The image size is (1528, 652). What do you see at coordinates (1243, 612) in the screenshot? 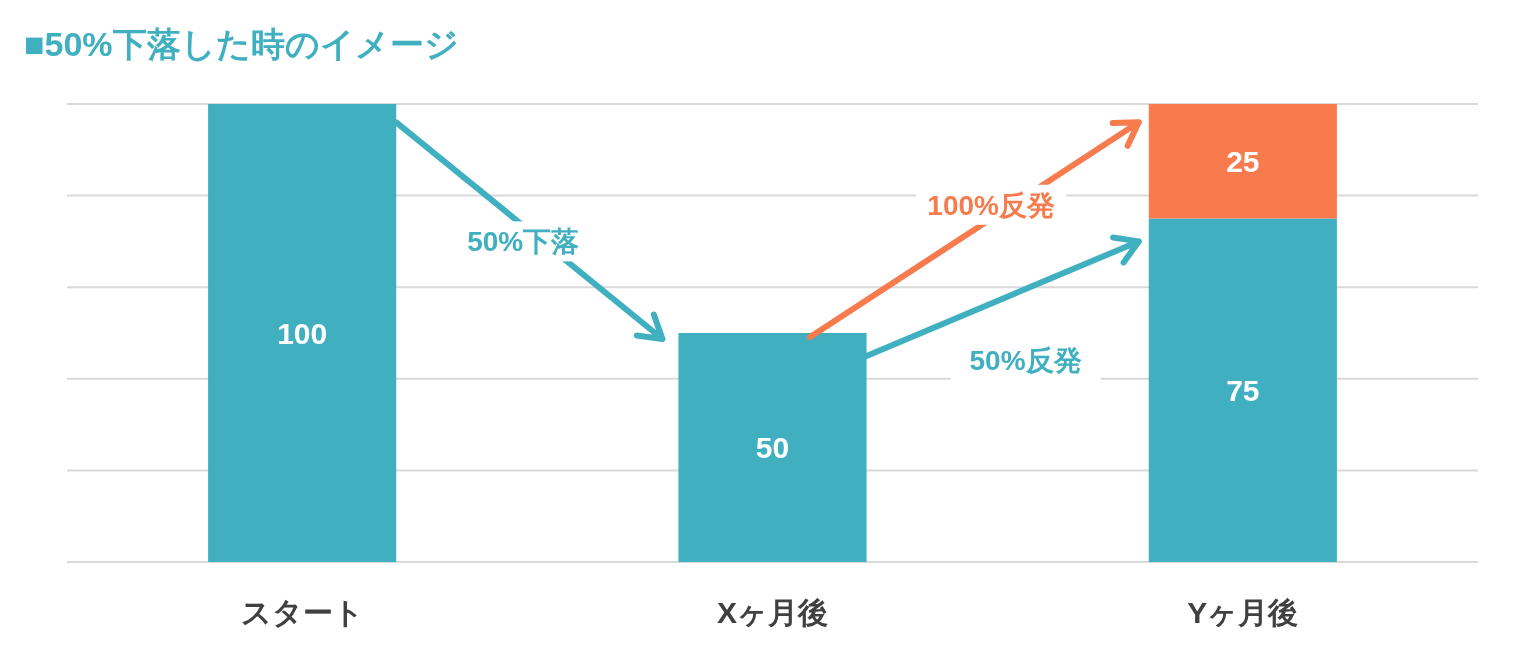
I see `x-tick-label: Yヶ月後` at bounding box center [1243, 612].